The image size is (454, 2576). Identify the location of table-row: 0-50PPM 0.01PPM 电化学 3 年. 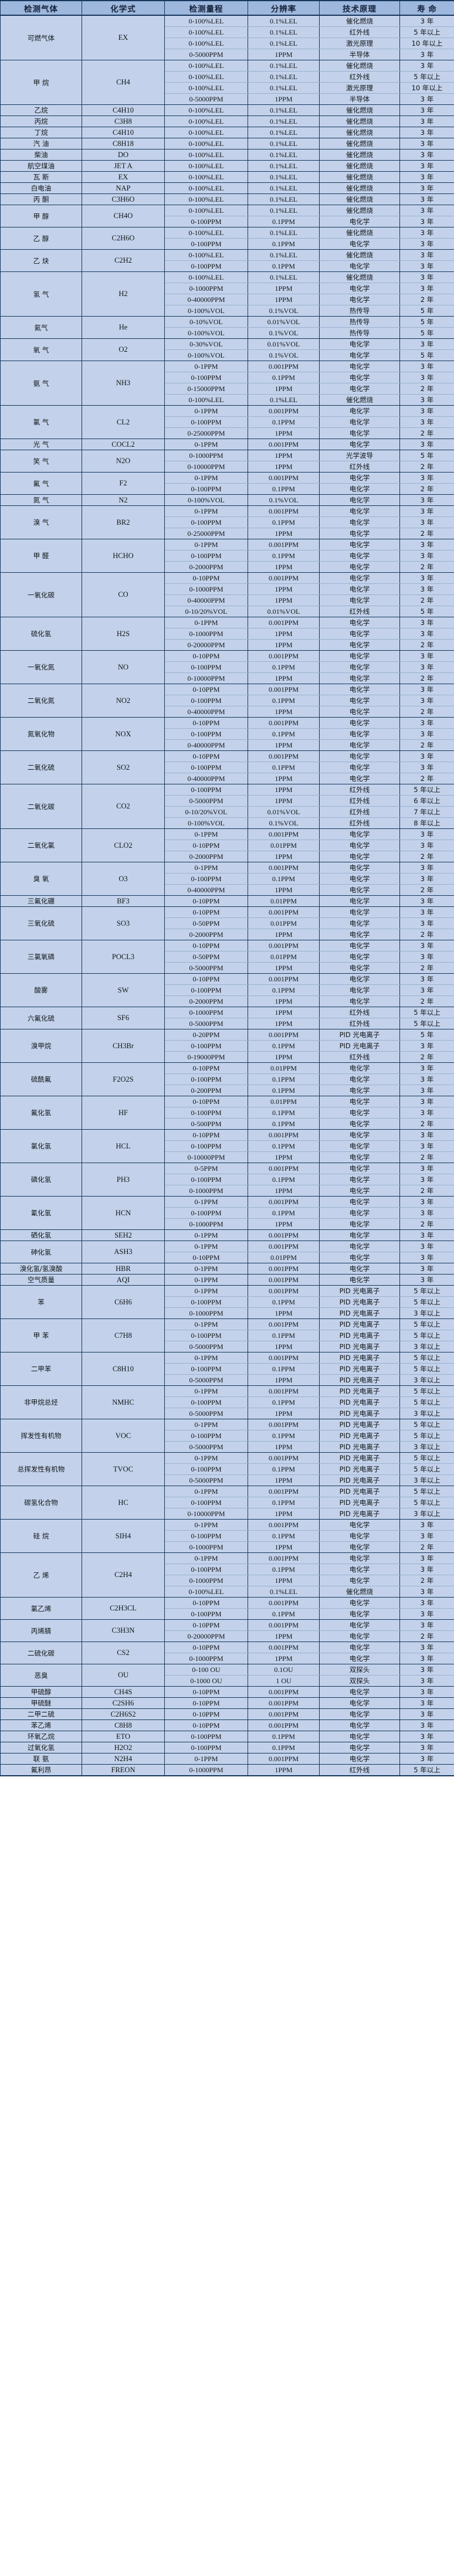
(227, 923).